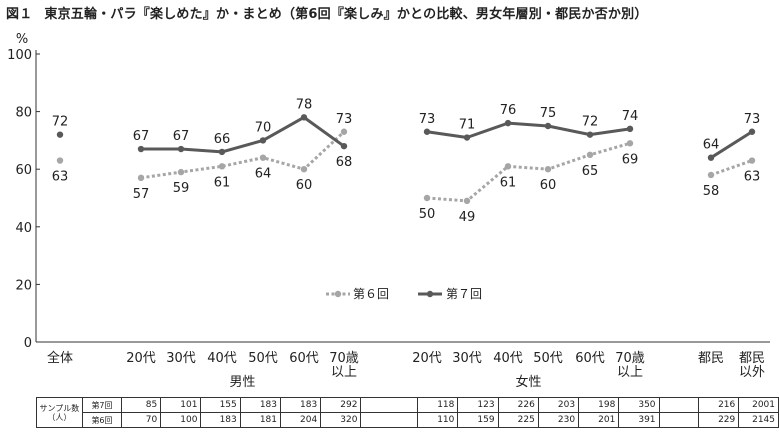  Describe the element at coordinates (371, 294) in the screenshot. I see `legend-label: 第６回` at that location.